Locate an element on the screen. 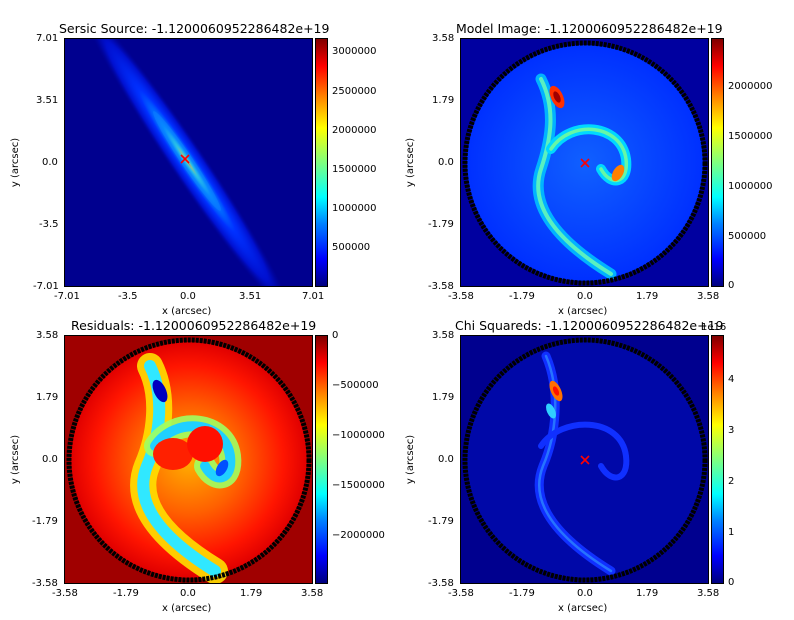 This screenshot has width=794, height=620. colorbar-offset-label: 1e16 is located at coordinates (714, 327).